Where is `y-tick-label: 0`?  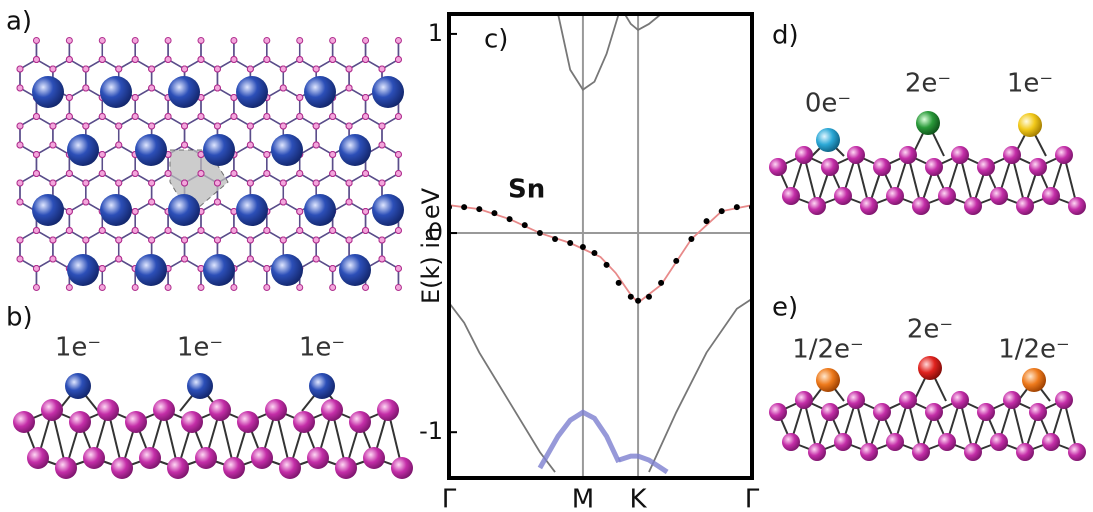
y-tick-label: 0 is located at coordinates (435, 232).